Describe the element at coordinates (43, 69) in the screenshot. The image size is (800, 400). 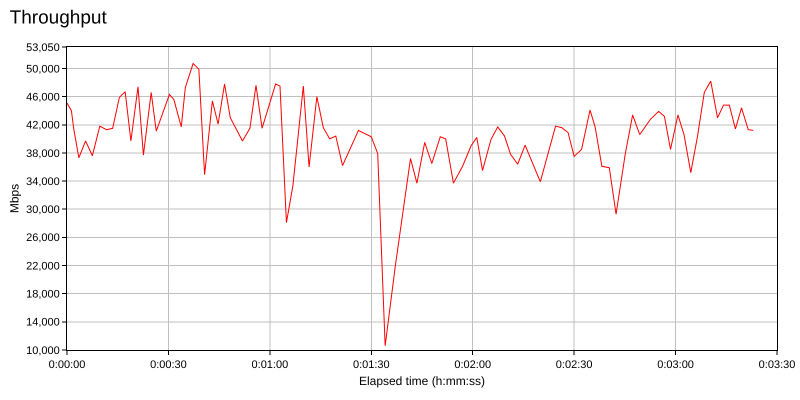
I see `y-tick-label: 50,000` at that location.